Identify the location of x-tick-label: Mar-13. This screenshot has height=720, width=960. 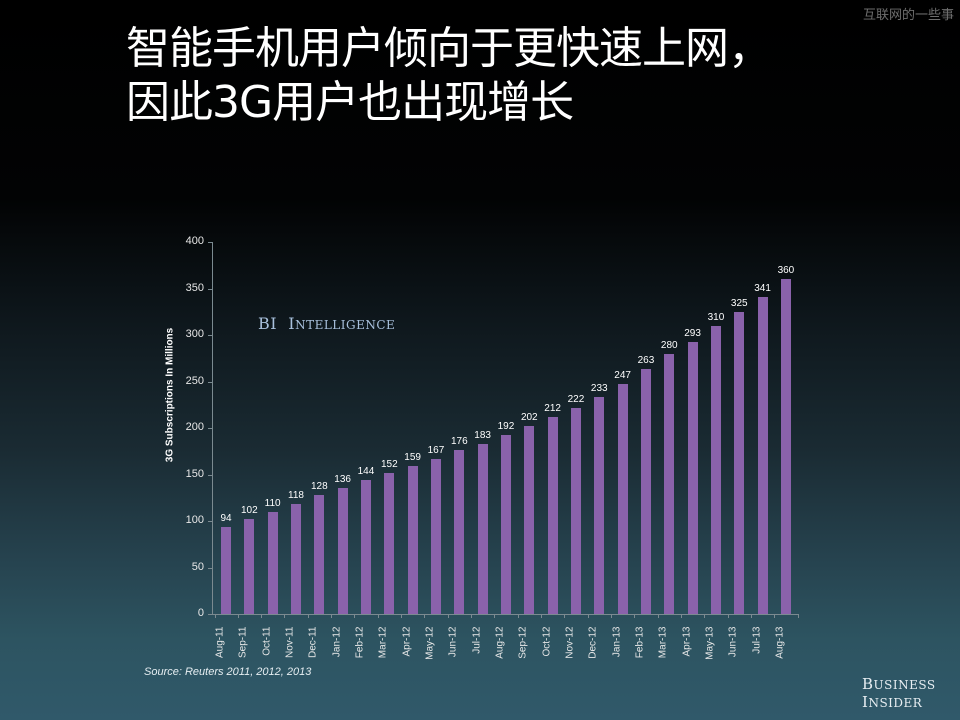
(663, 642).